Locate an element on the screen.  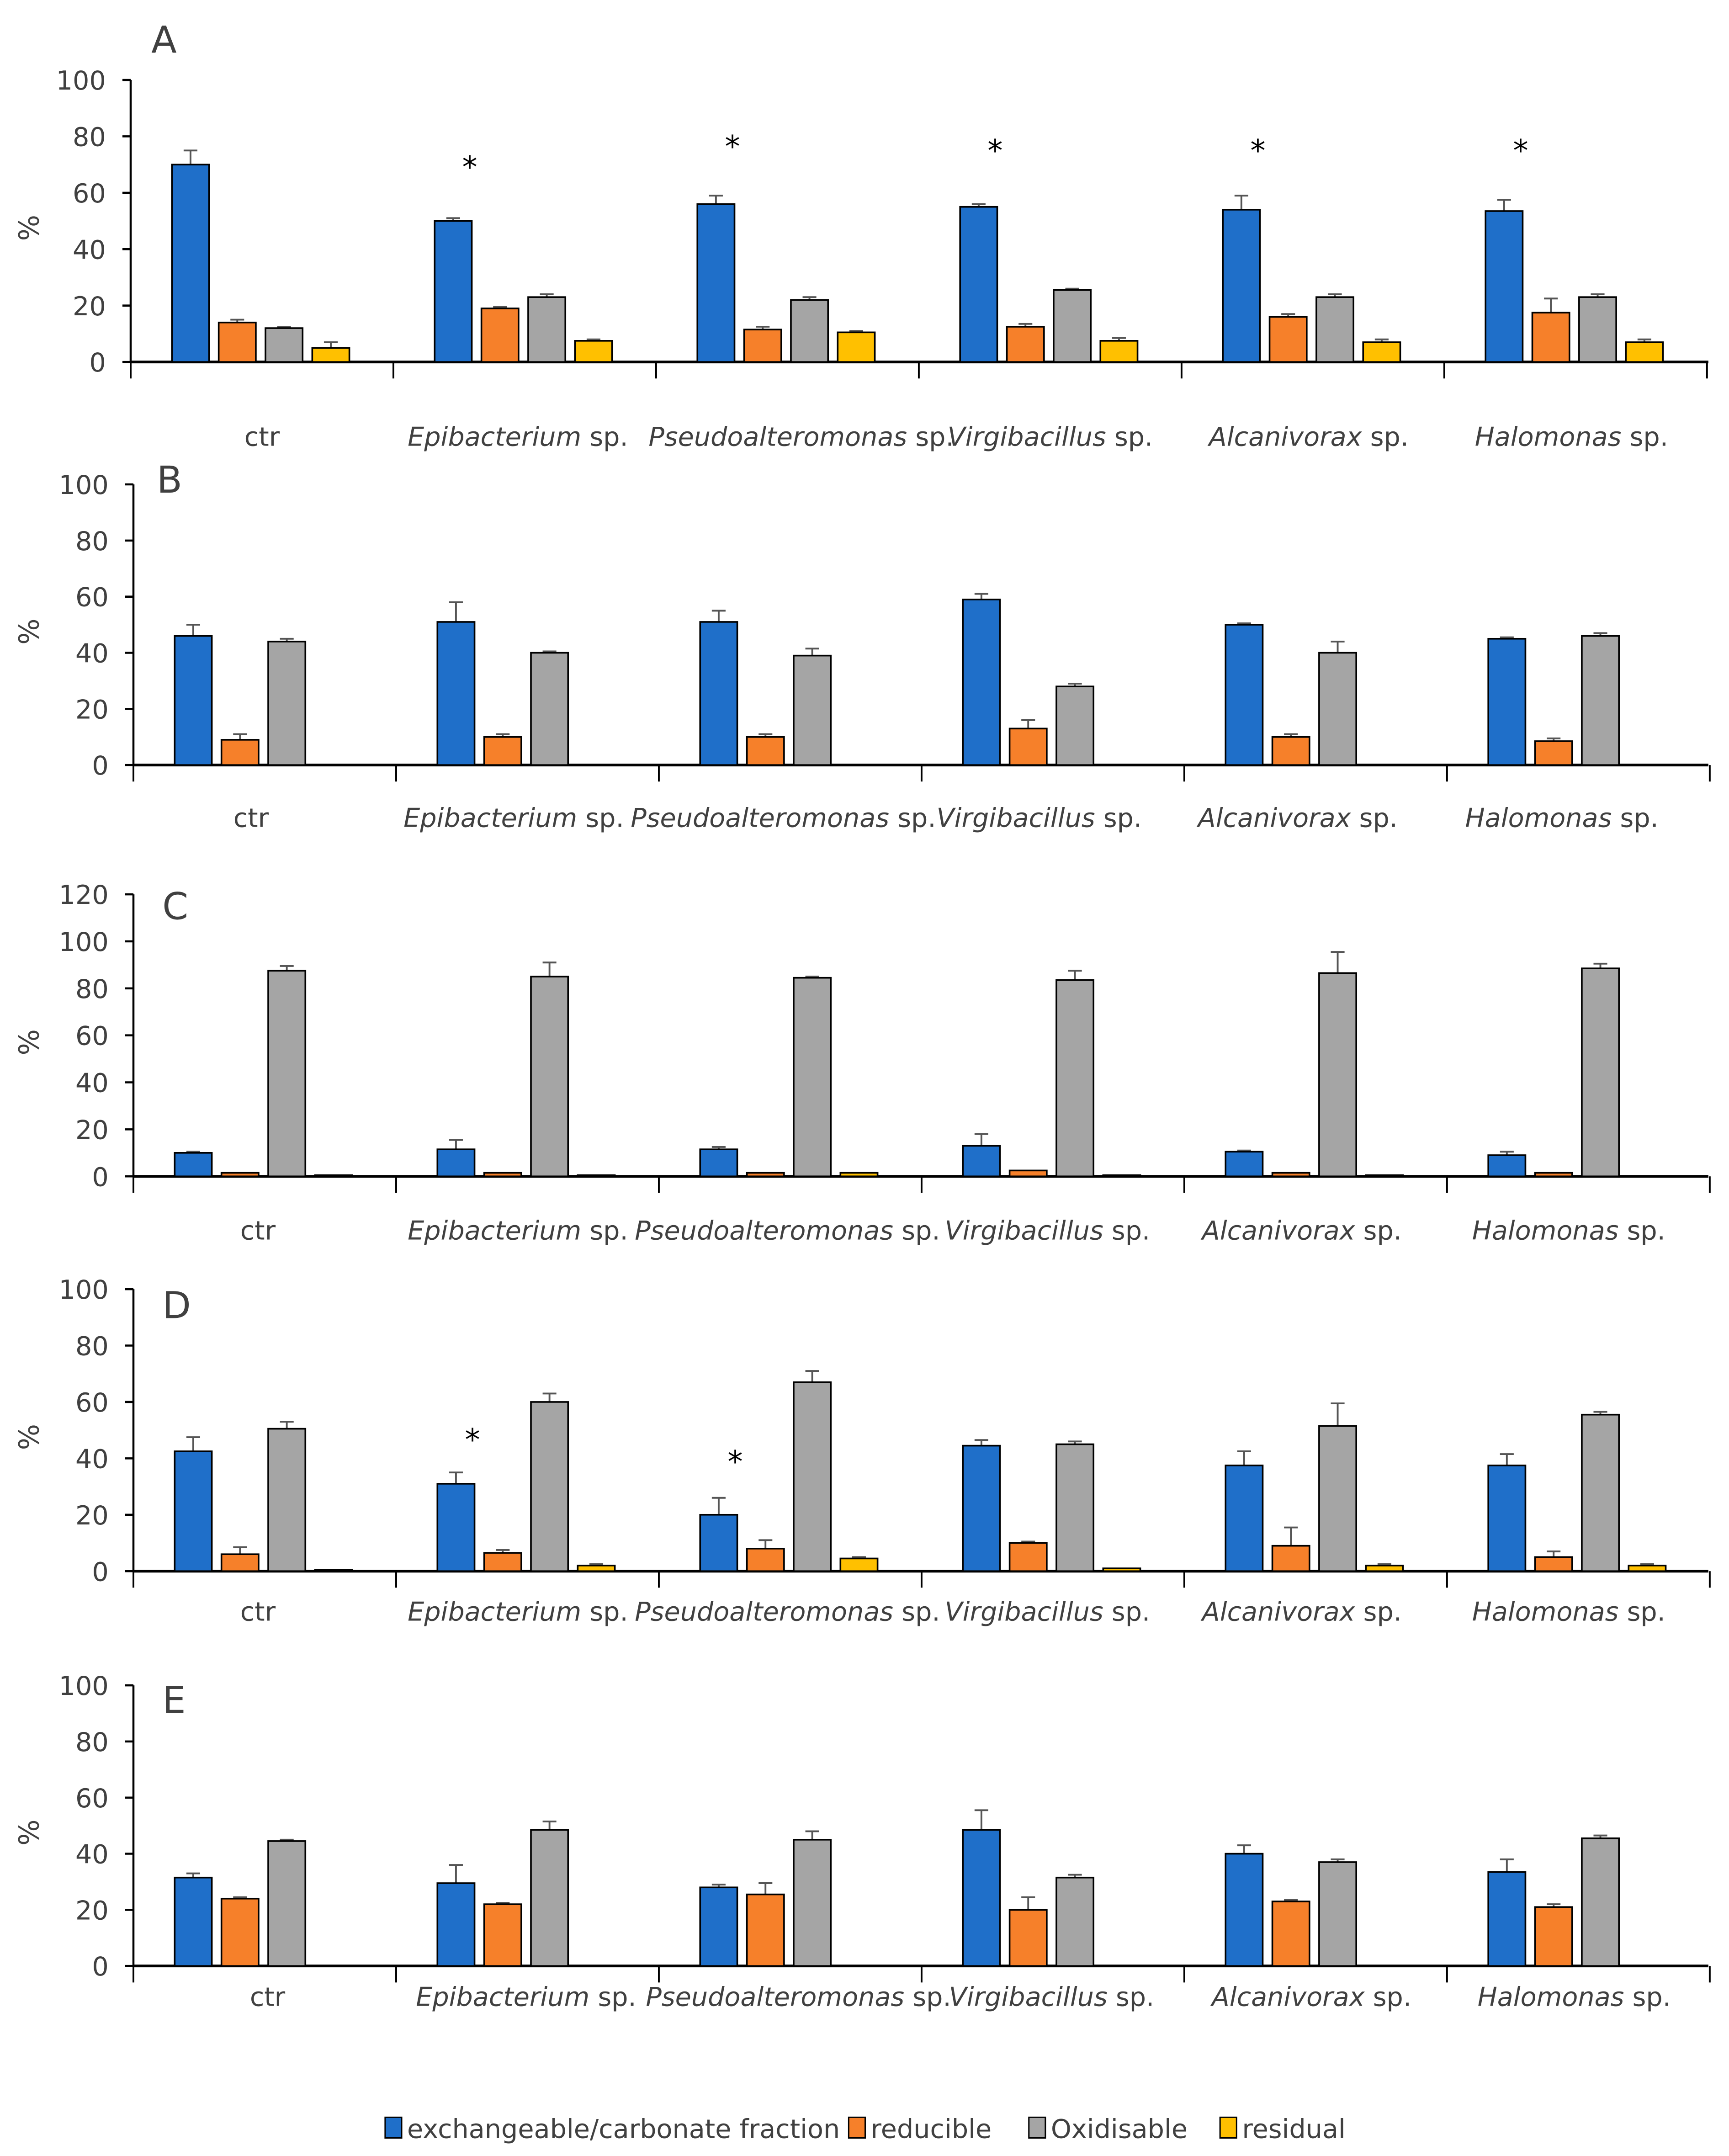
legend-swatch-res is located at coordinates (1228, 2127).